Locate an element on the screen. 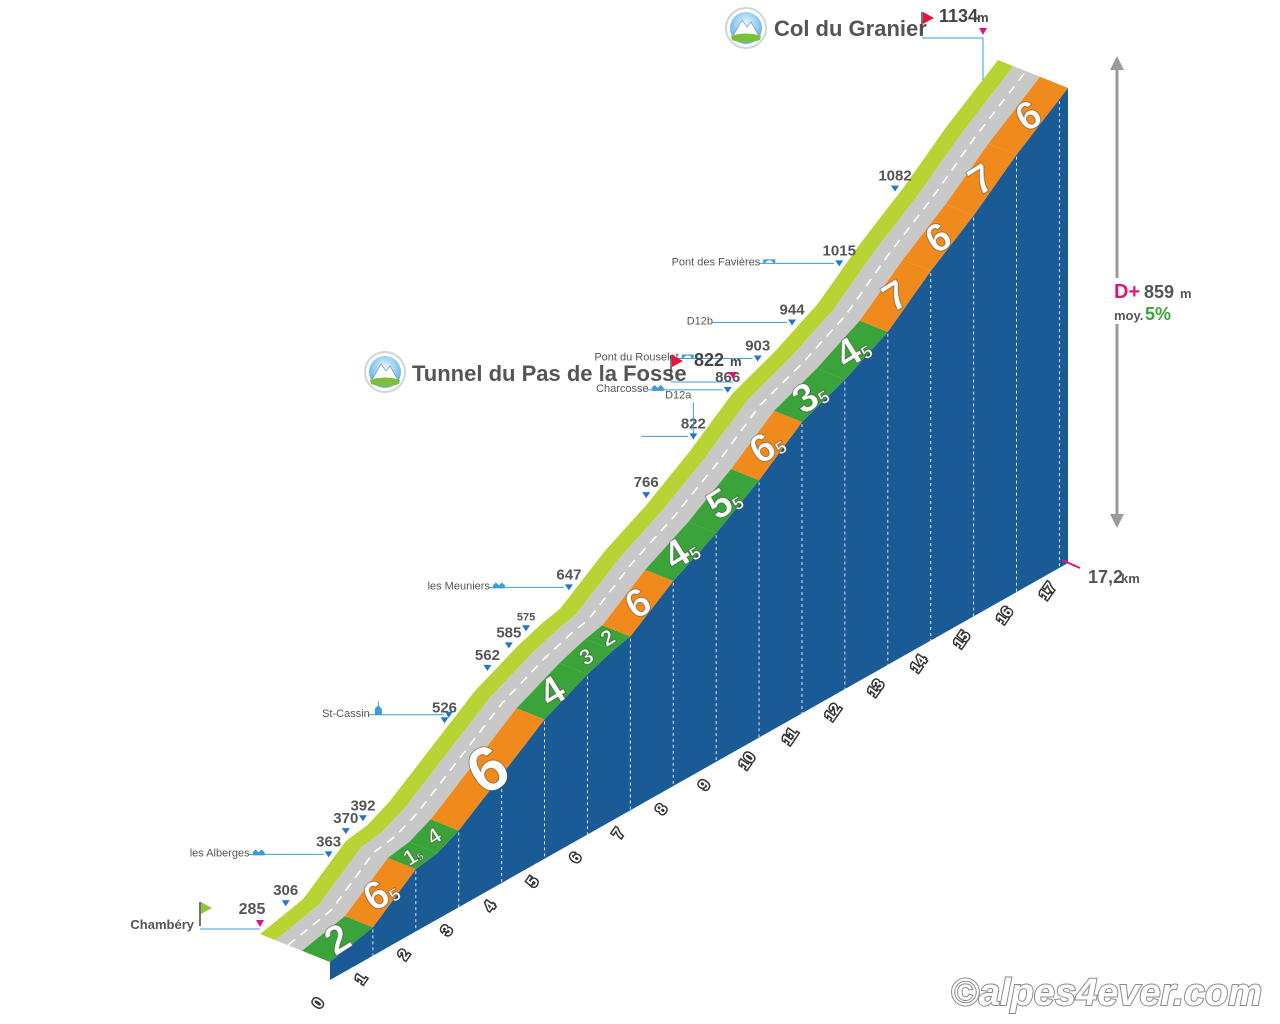 The image size is (1280, 1024). altitude-value: 944 is located at coordinates (793, 309).